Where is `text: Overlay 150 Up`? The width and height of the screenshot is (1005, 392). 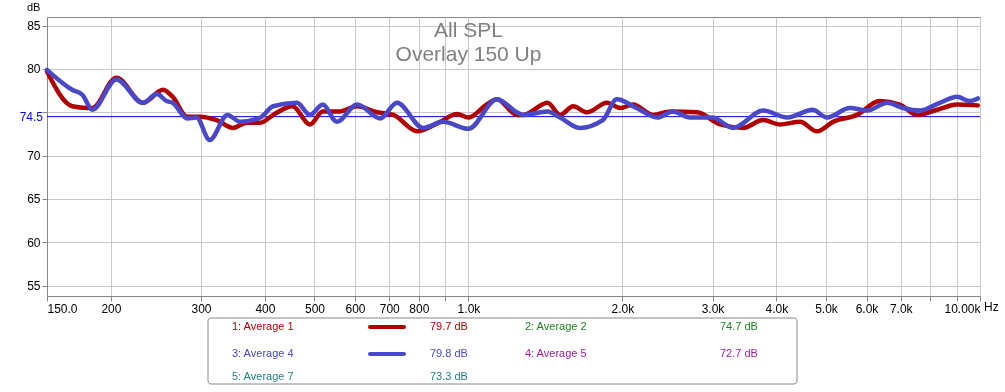
text: Overlay 150 Up is located at coordinates (468, 53).